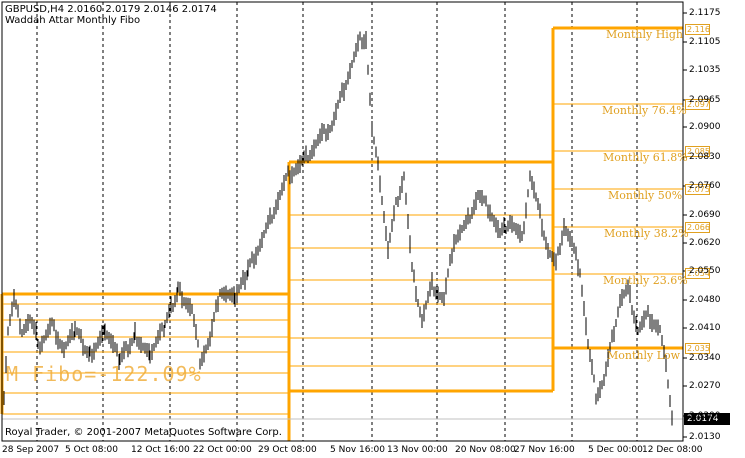 This screenshot has width=745, height=458. Describe the element at coordinates (705, 300) in the screenshot. I see `y-axis-tick: 2.0480` at that location.